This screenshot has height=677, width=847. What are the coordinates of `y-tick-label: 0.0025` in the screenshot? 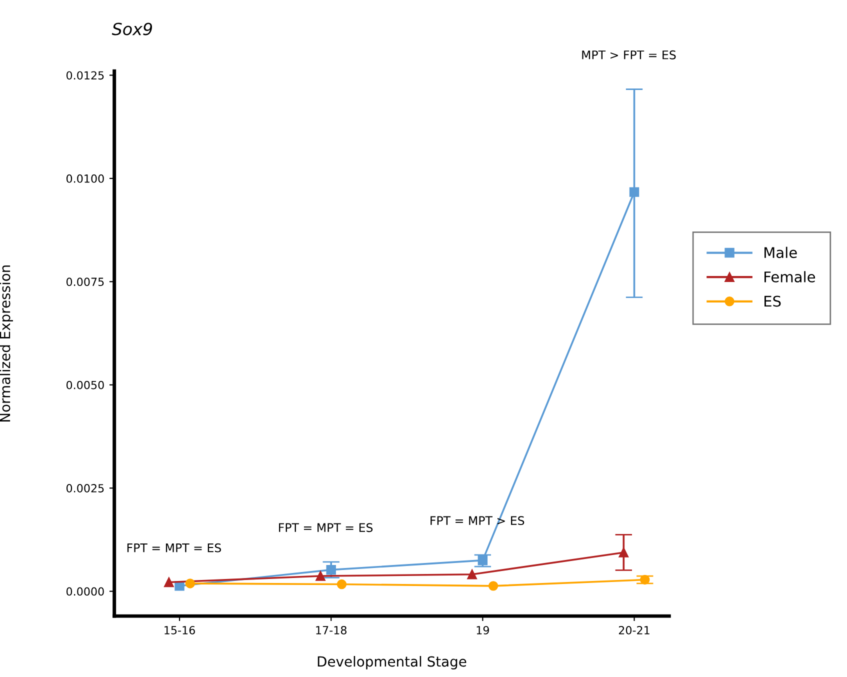 It's located at (85, 488).